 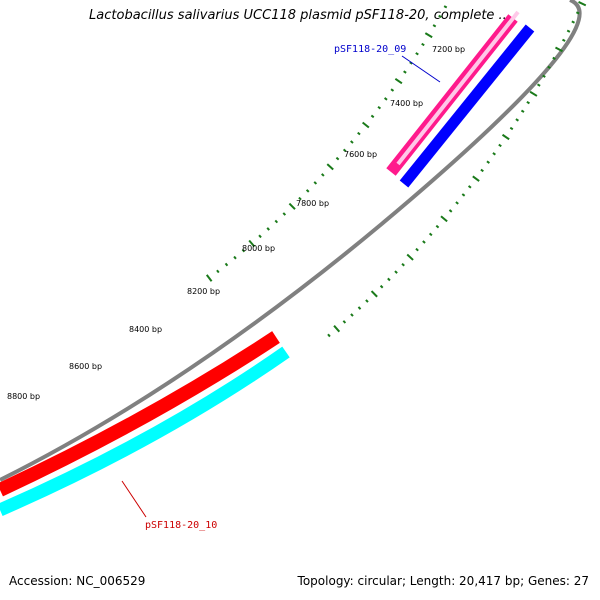 I want to click on tick-label: 8600 bp, so click(x=85, y=366).